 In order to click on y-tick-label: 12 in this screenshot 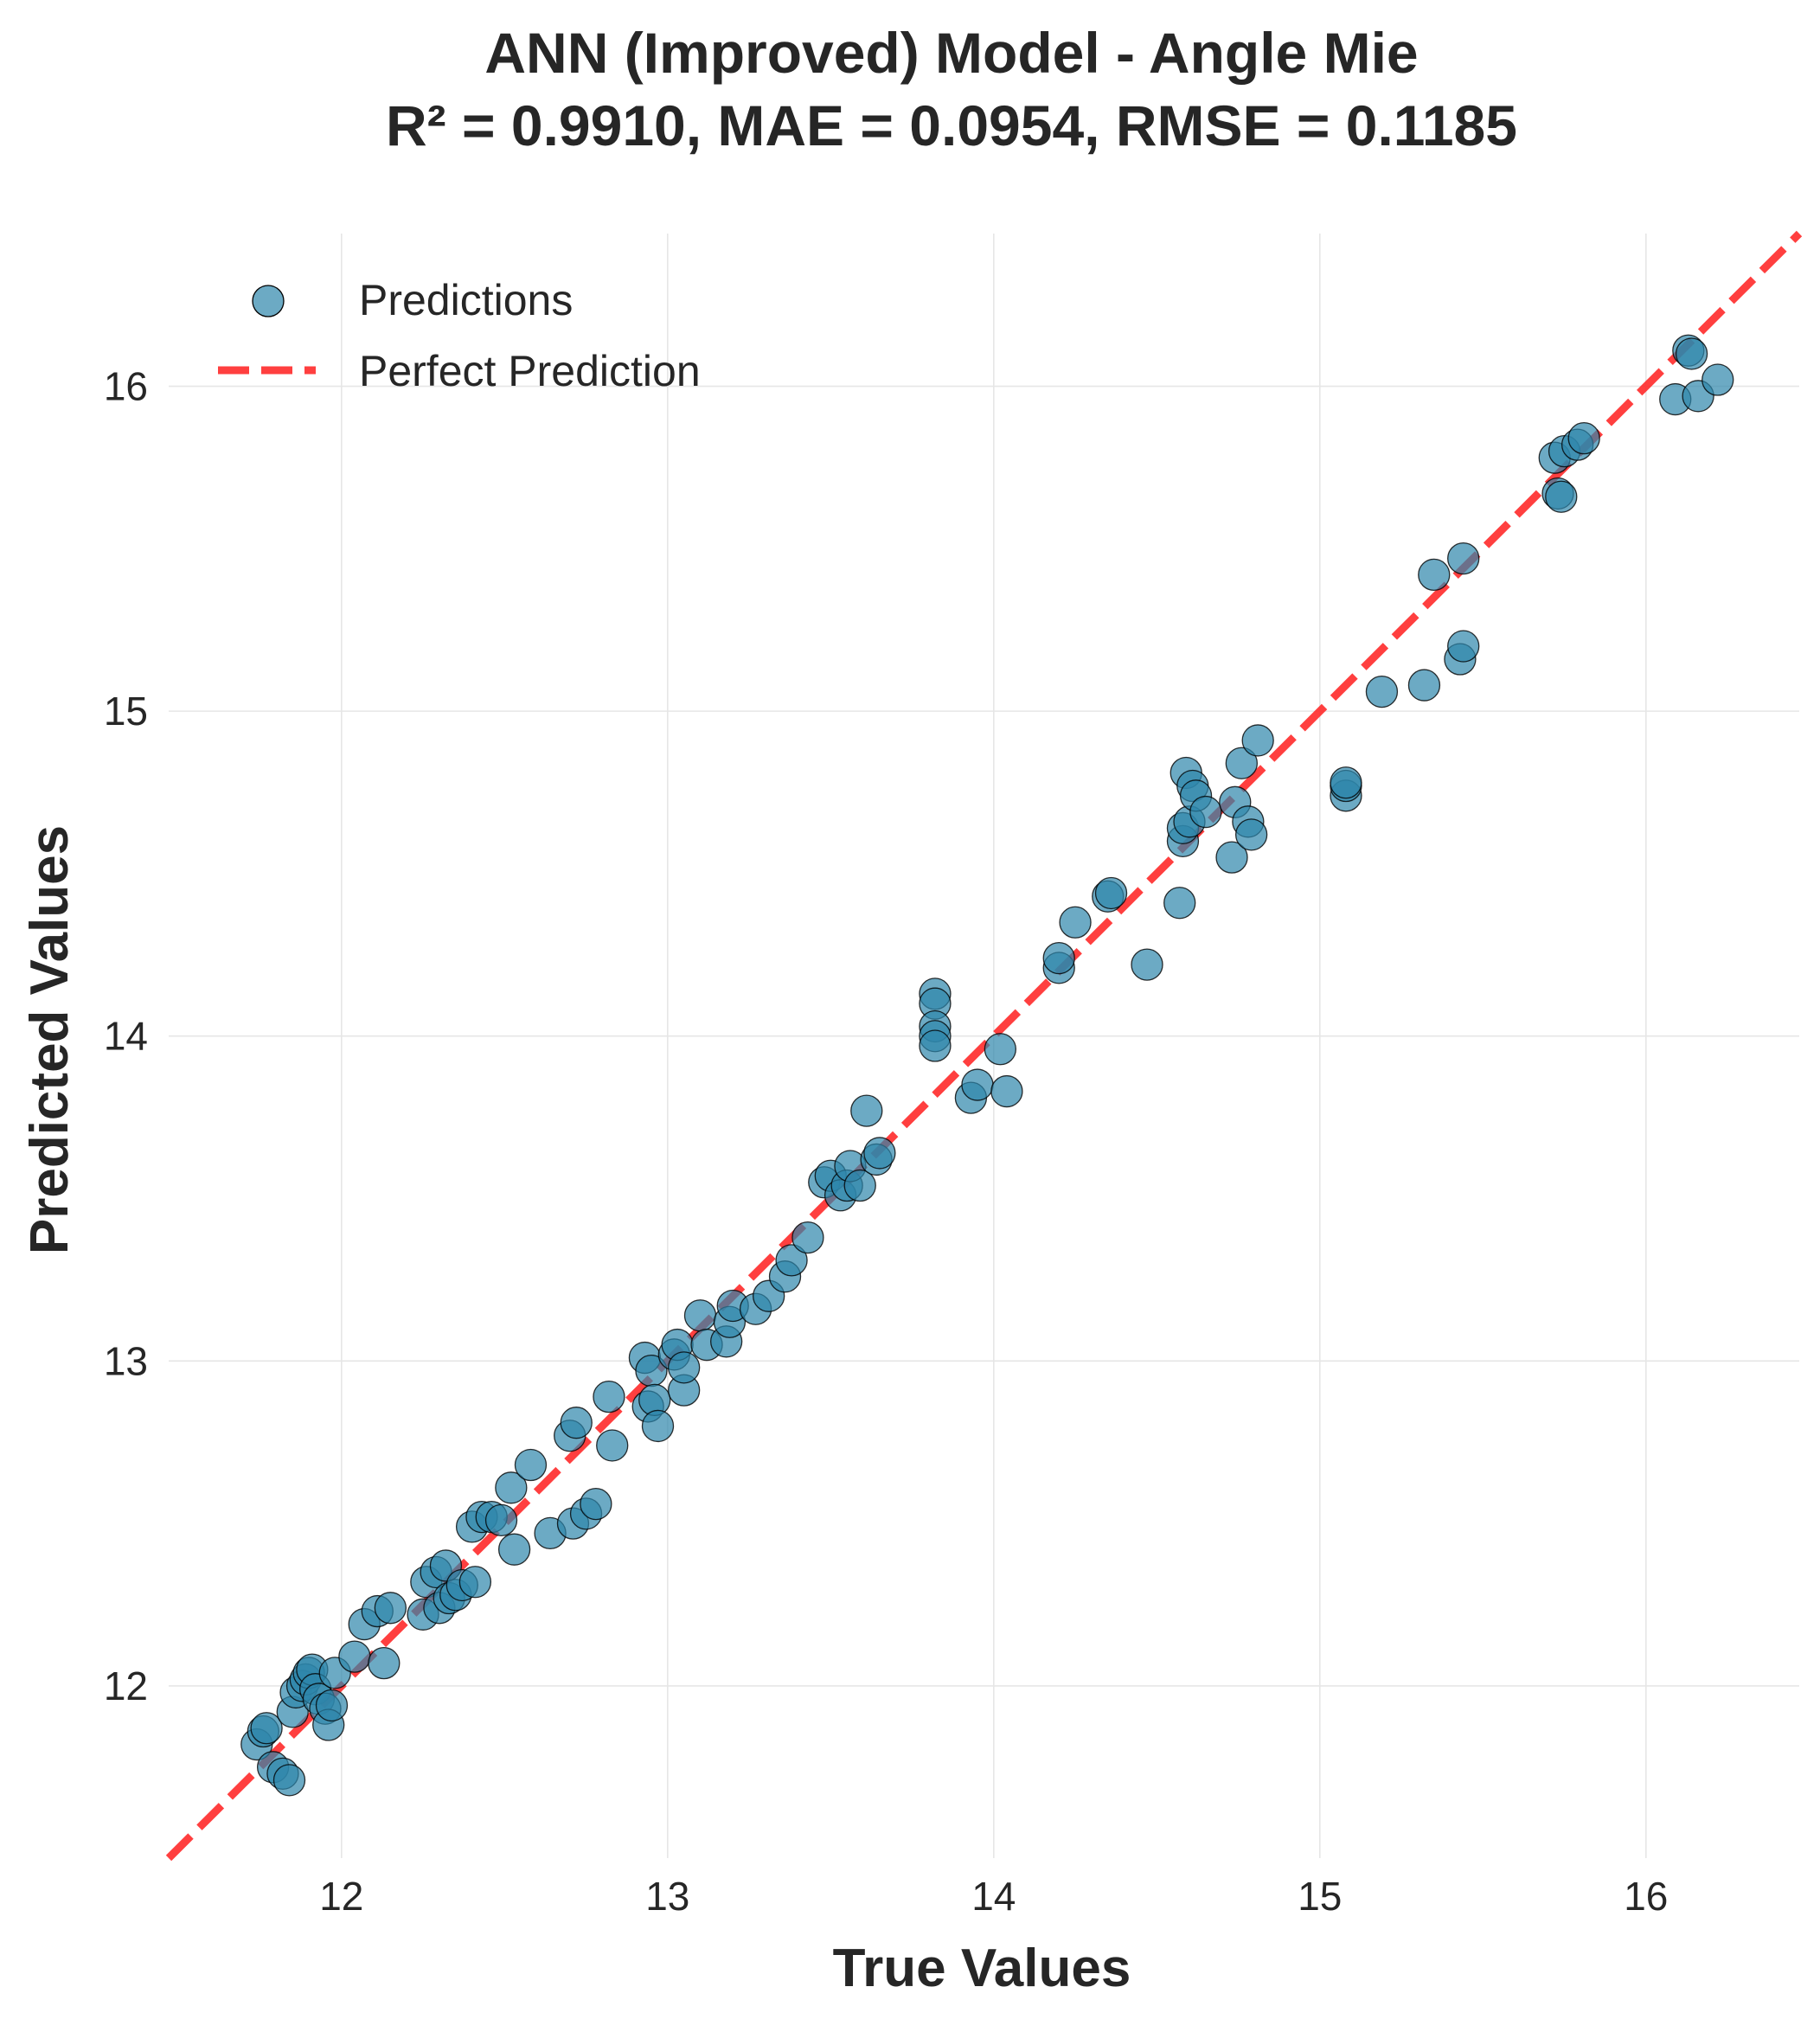, I will do `click(126, 1685)`.